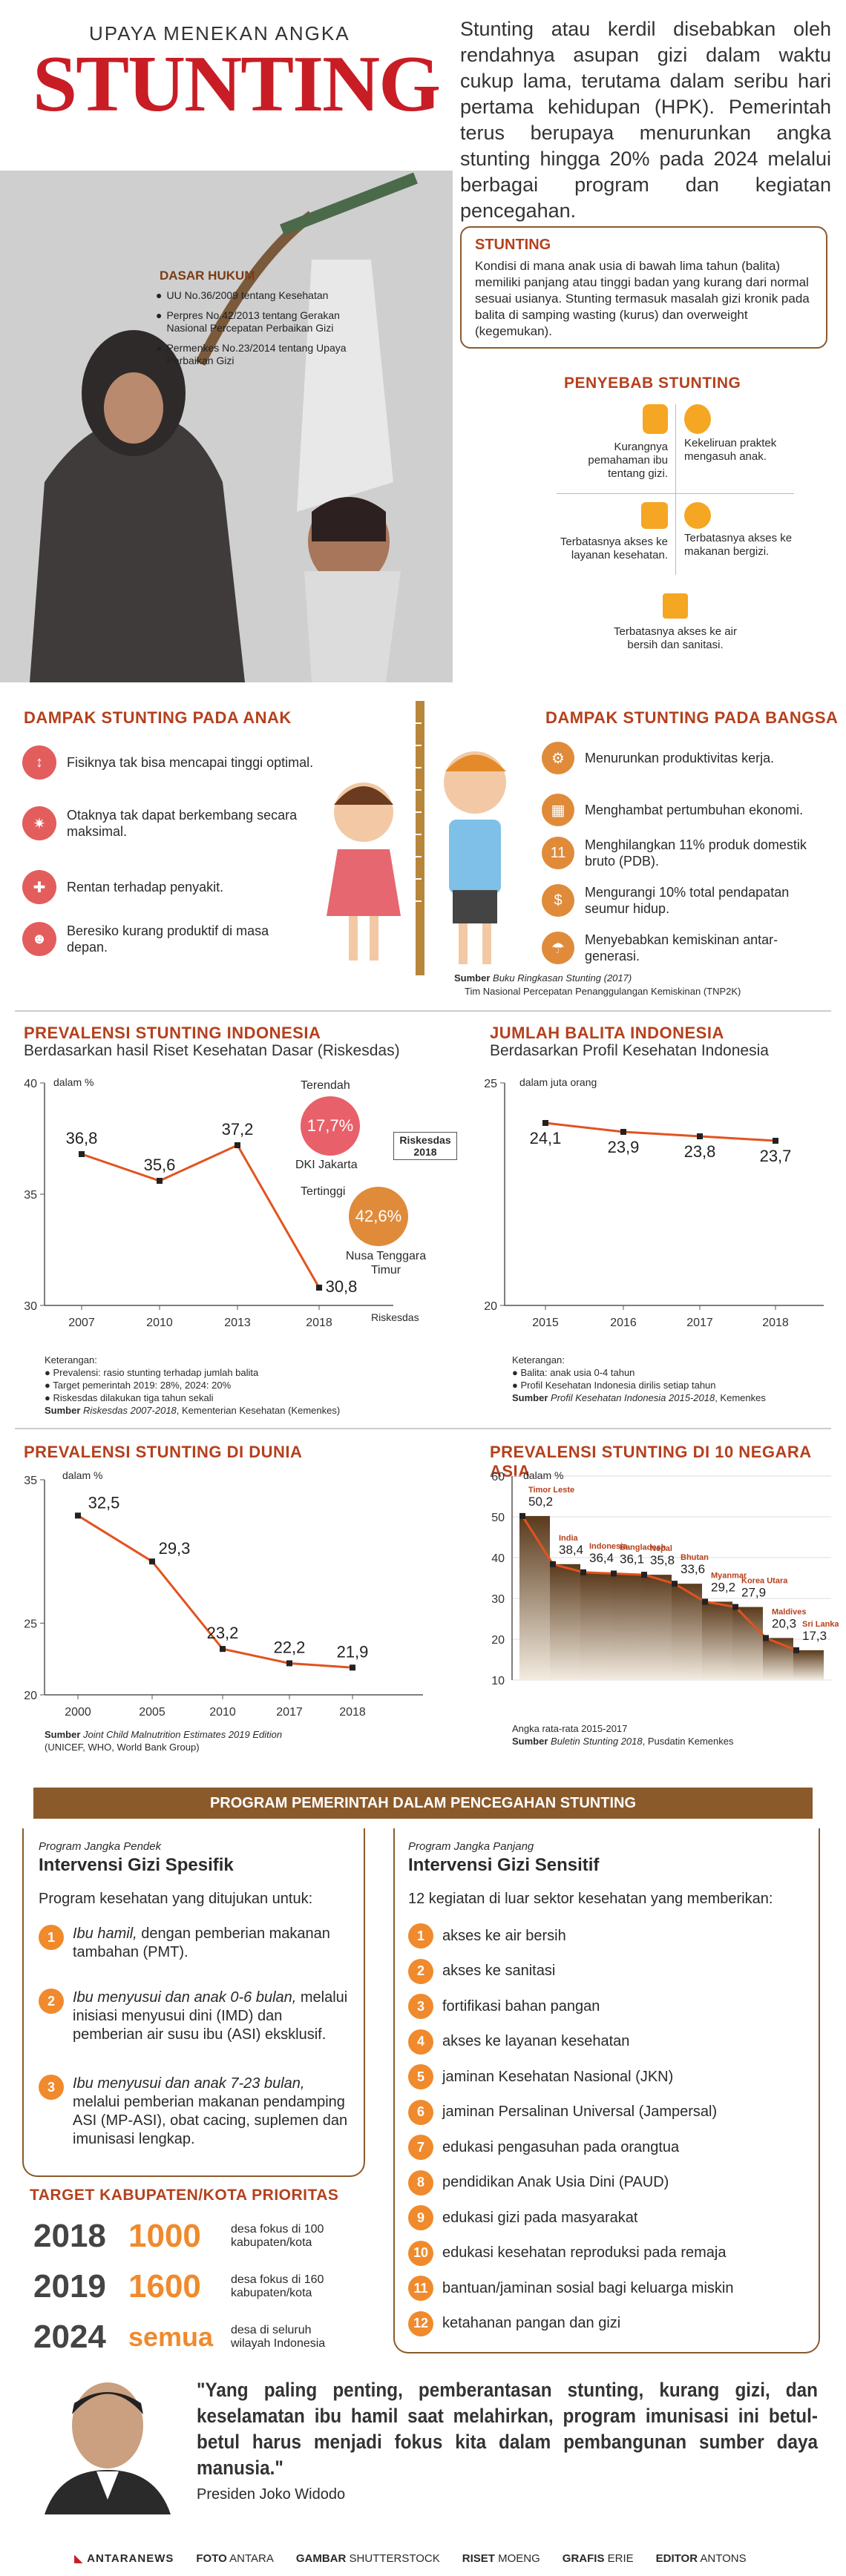 Image resolution: width=846 pixels, height=2576 pixels. I want to click on sensitif-item: 7 edukasi pengasuhan pada orangtua, so click(543, 2148).